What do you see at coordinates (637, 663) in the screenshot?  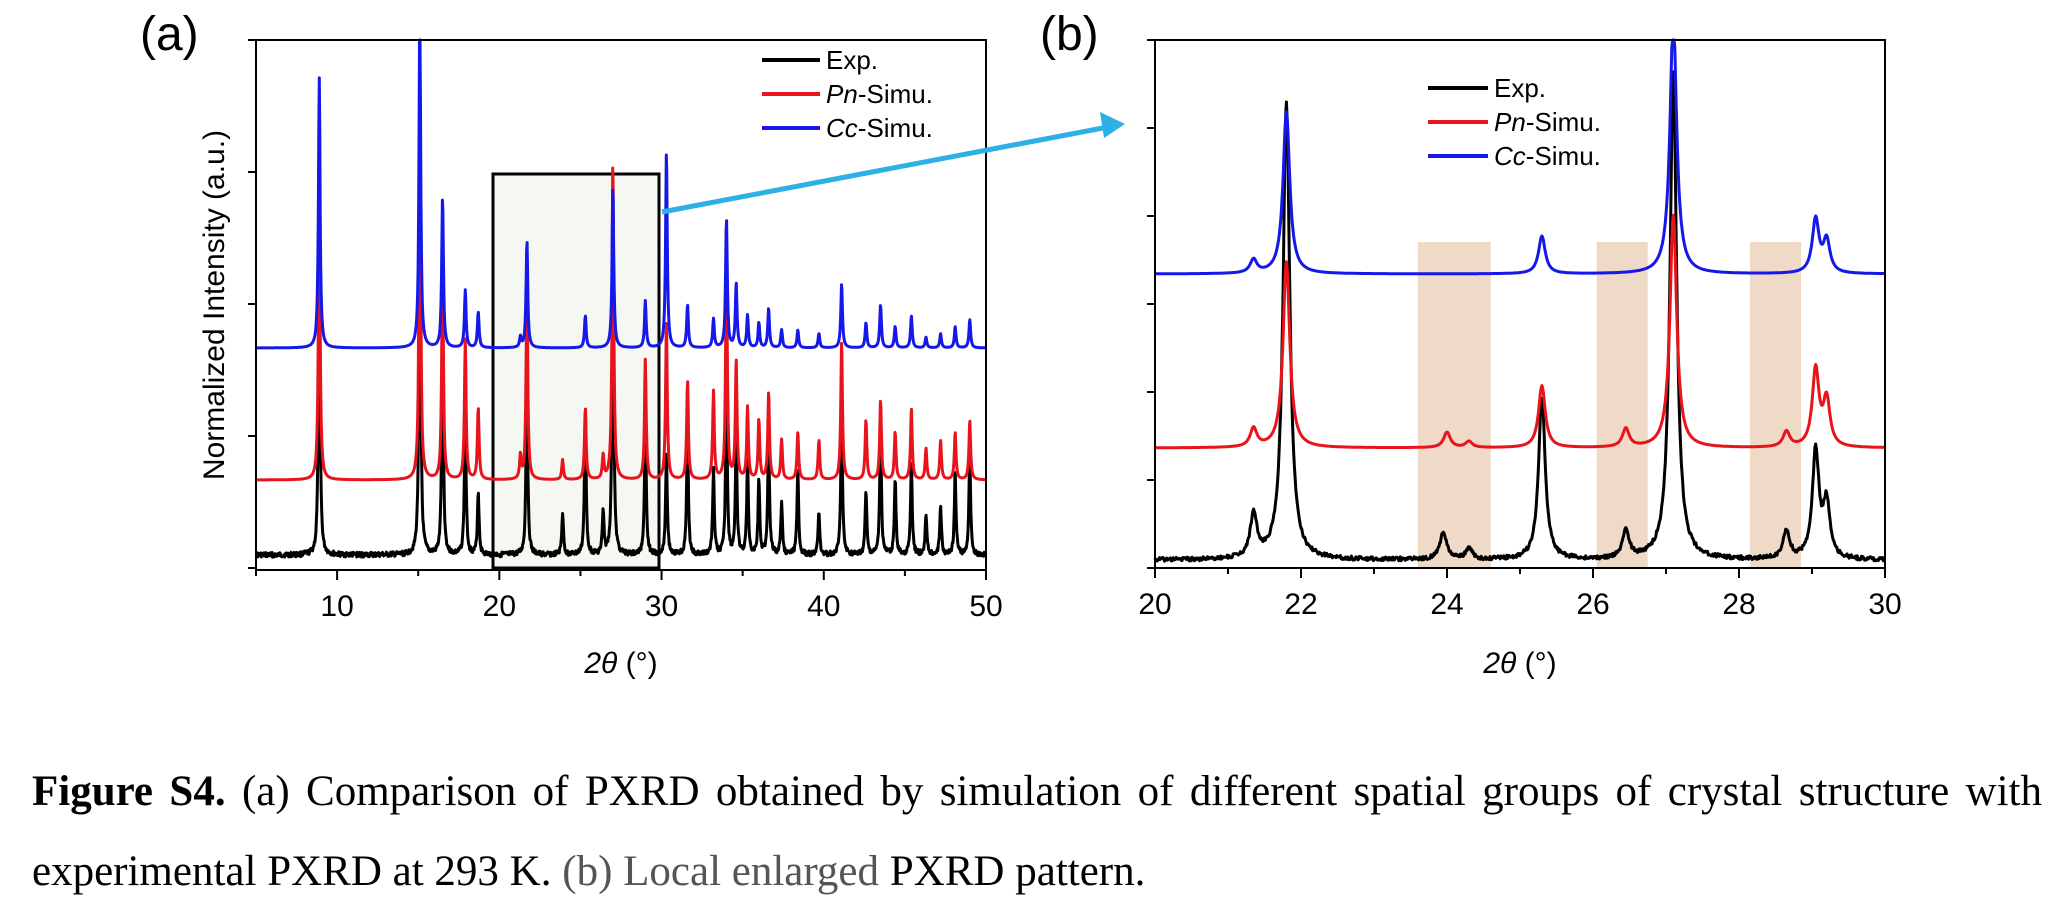 I see `panel-a-xlabel-unit: (°)` at bounding box center [637, 663].